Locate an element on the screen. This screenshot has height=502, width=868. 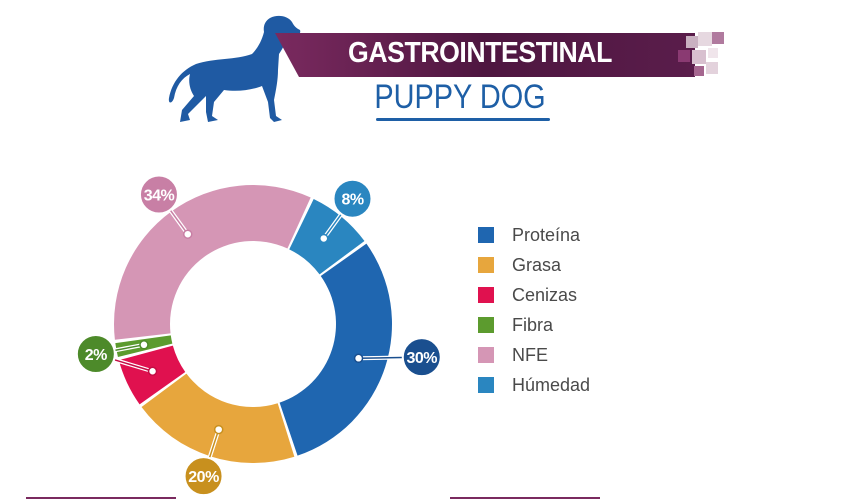
page-subtitle: PUPPY DOG is located at coordinates (460, 97).